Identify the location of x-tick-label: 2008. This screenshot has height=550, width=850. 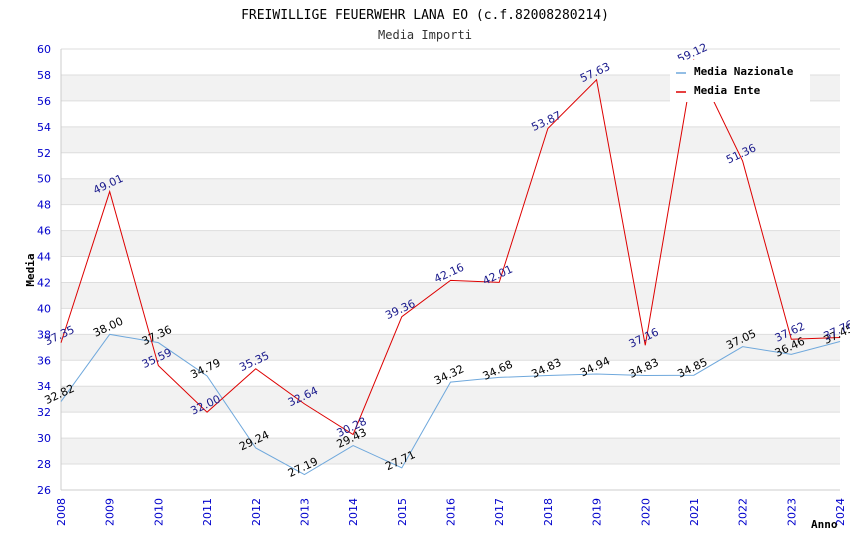
(61, 512).